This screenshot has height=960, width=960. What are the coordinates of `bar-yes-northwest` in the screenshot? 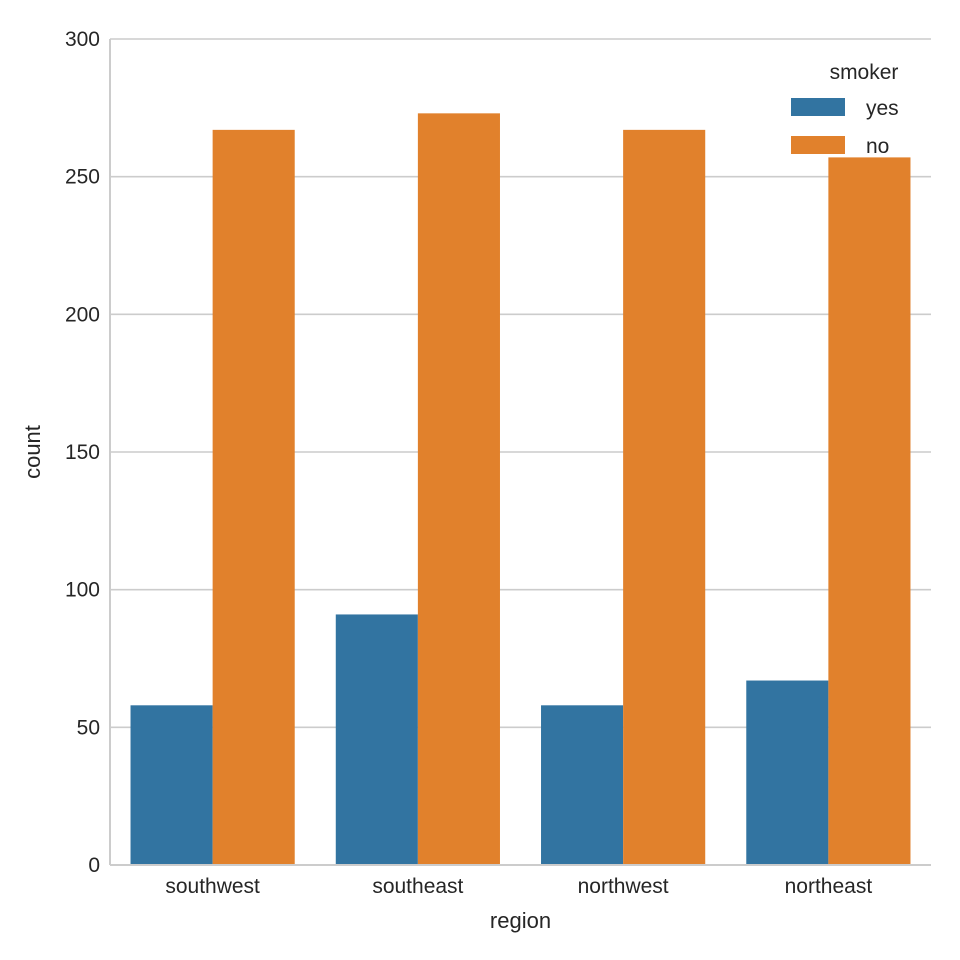 It's located at (582, 785).